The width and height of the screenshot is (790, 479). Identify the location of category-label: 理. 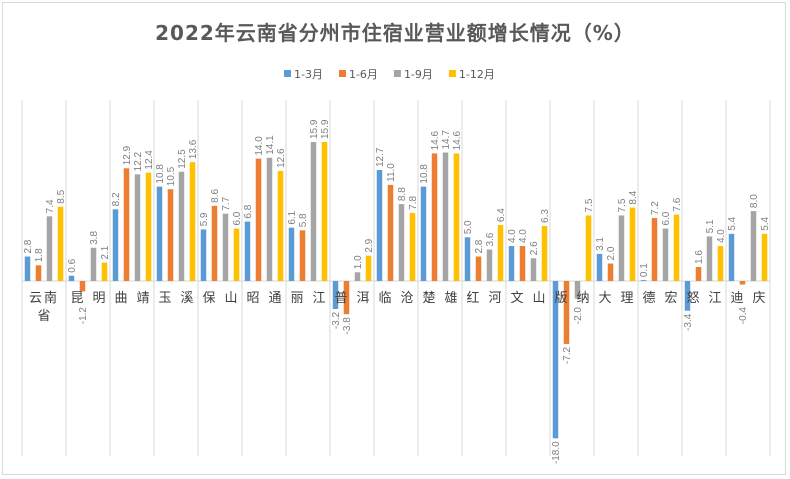
(626, 298).